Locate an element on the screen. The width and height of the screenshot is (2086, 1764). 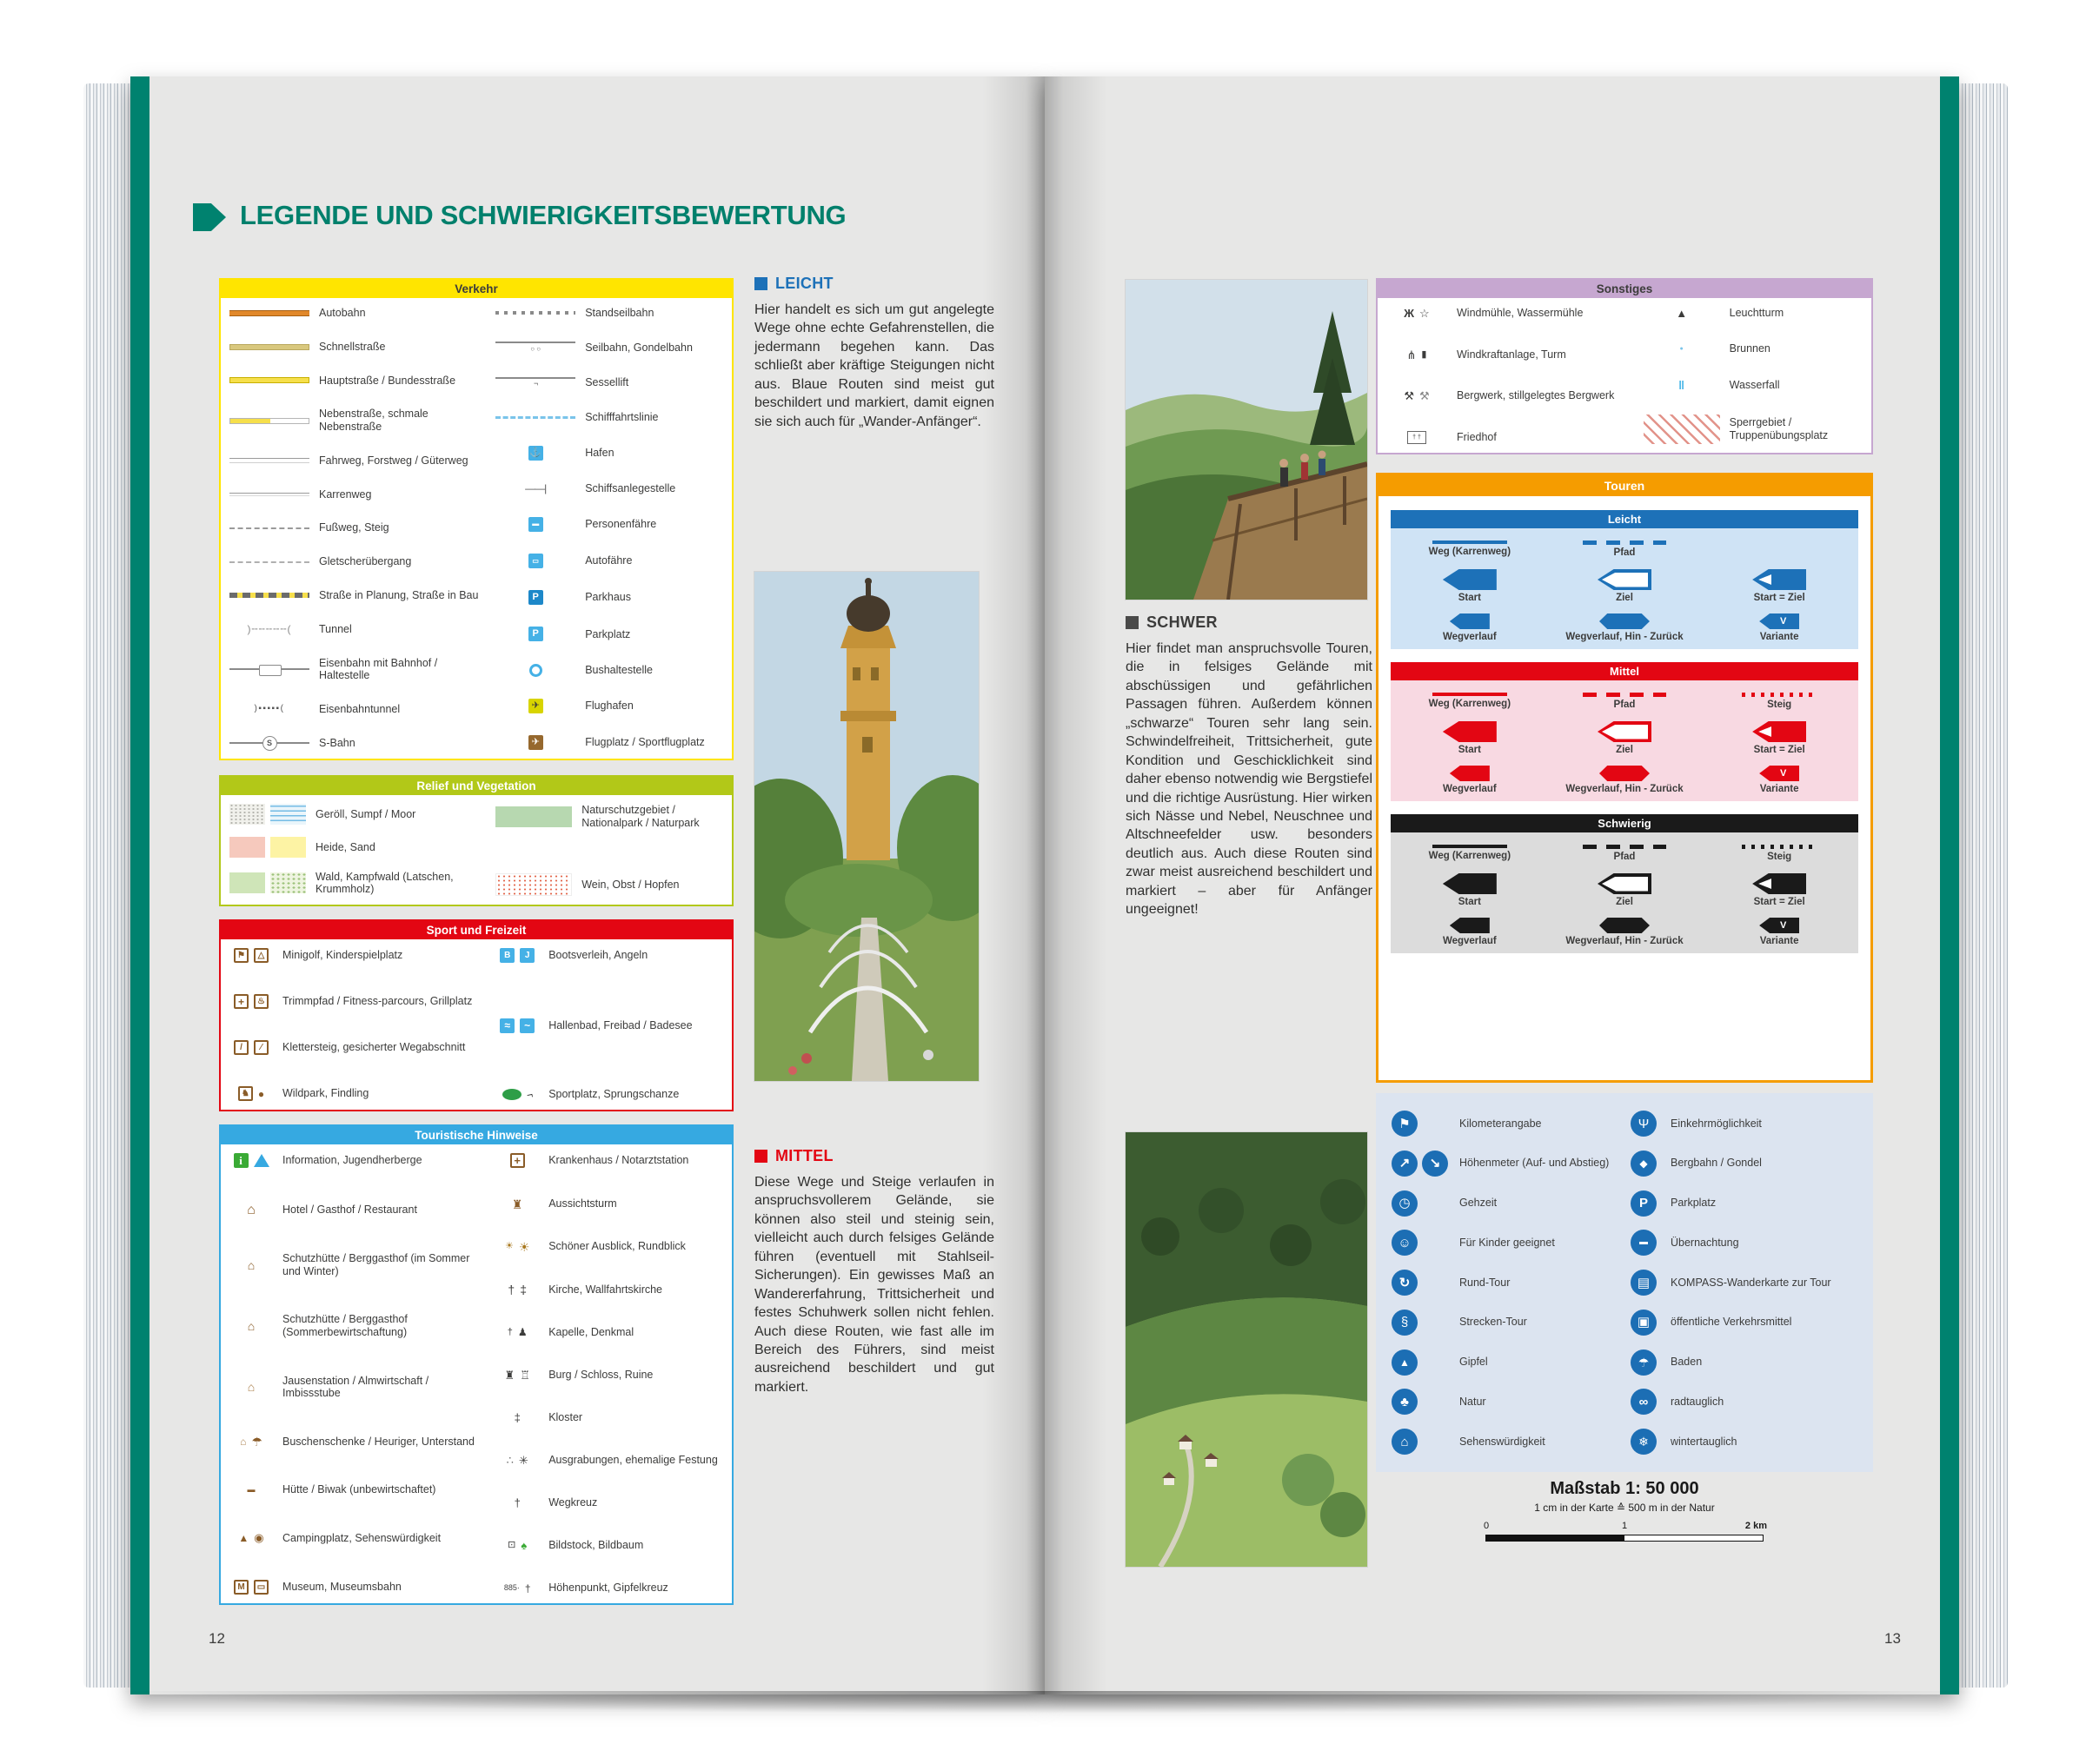
legend-row: Wildpark, Findling is located at coordinates (357, 1093).